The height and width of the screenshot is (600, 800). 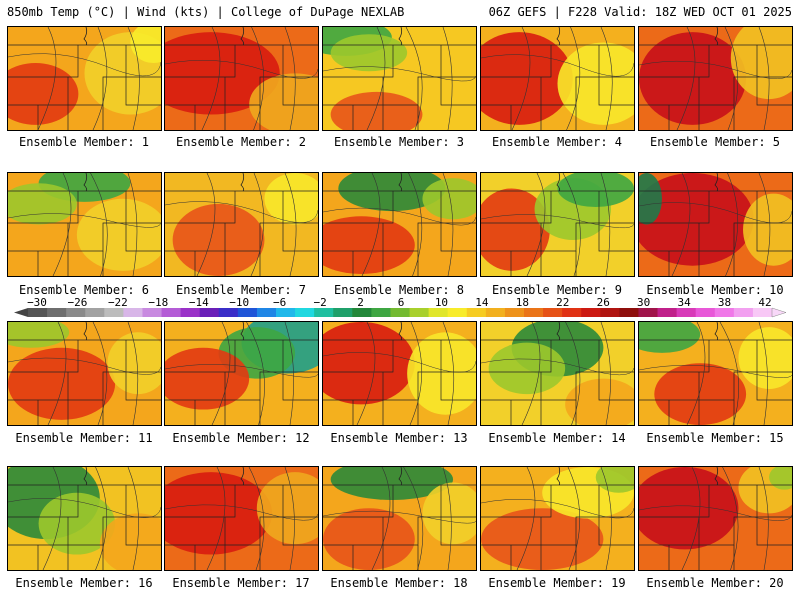 What do you see at coordinates (84, 290) in the screenshot?
I see `member-caption: Ensemble Member: 6` at bounding box center [84, 290].